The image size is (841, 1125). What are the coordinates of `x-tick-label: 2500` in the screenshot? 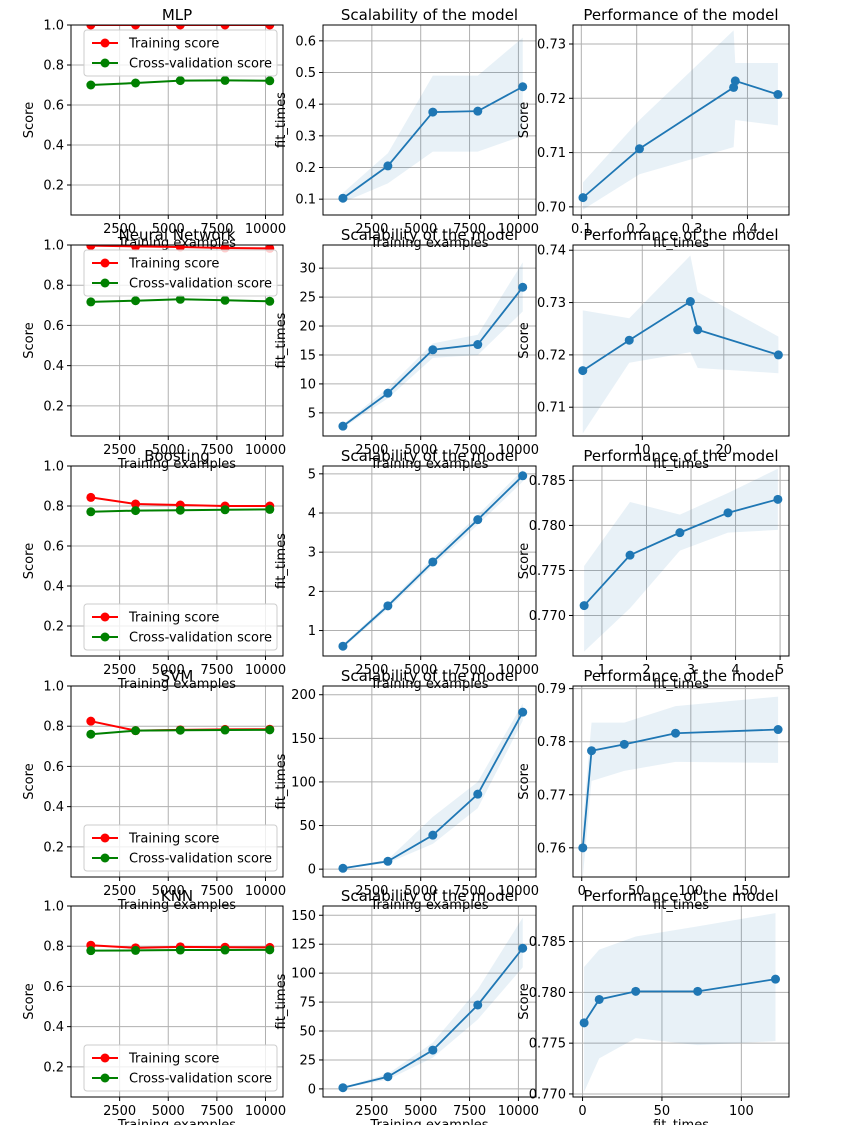 It's located at (119, 1111).